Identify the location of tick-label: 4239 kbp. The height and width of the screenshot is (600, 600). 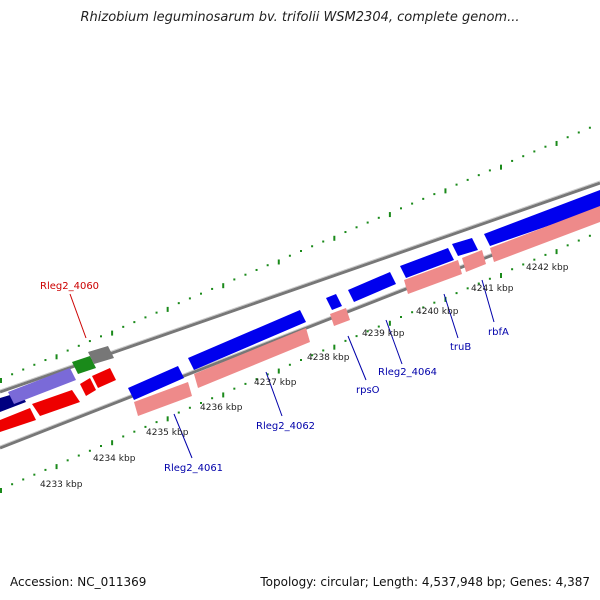
(383, 334).